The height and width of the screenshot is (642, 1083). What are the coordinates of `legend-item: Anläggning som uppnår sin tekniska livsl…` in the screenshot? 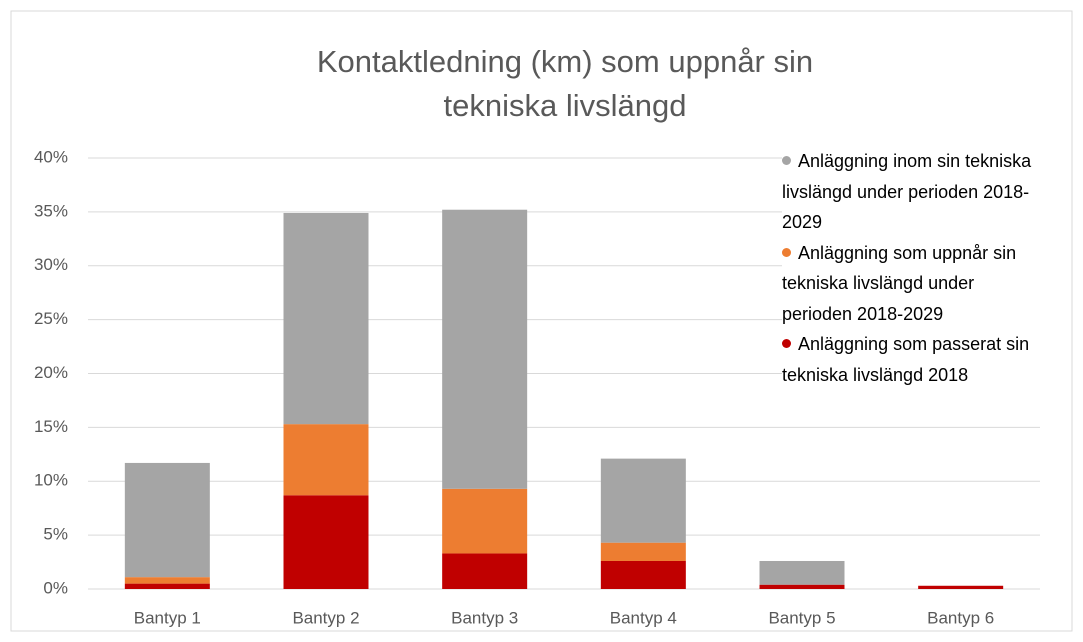 It's located at (912, 284).